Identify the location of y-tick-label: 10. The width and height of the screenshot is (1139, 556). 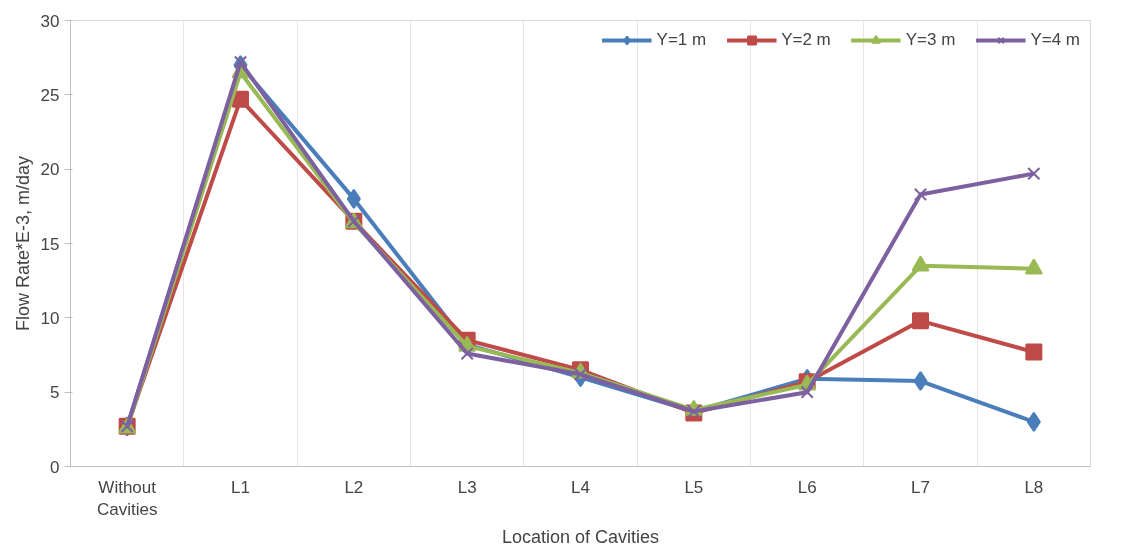
(50, 318).